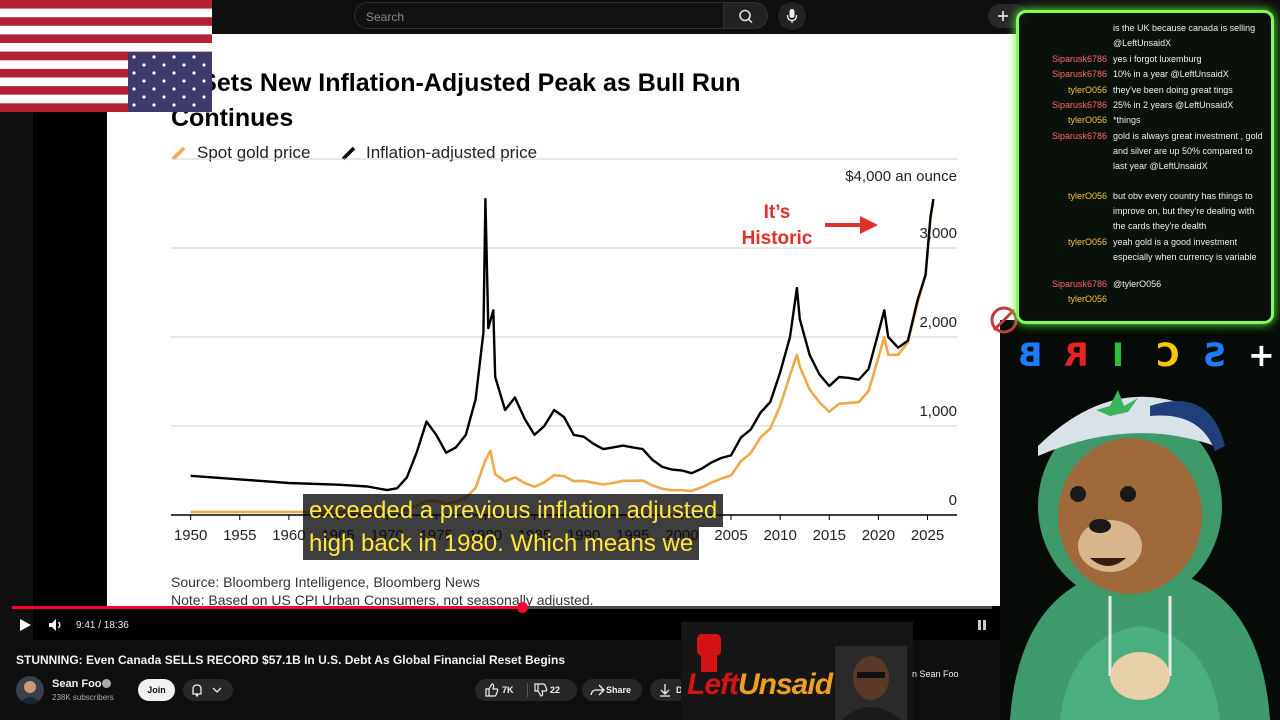 The width and height of the screenshot is (1280, 720). I want to click on avatar-person-icon, so click(30, 692).